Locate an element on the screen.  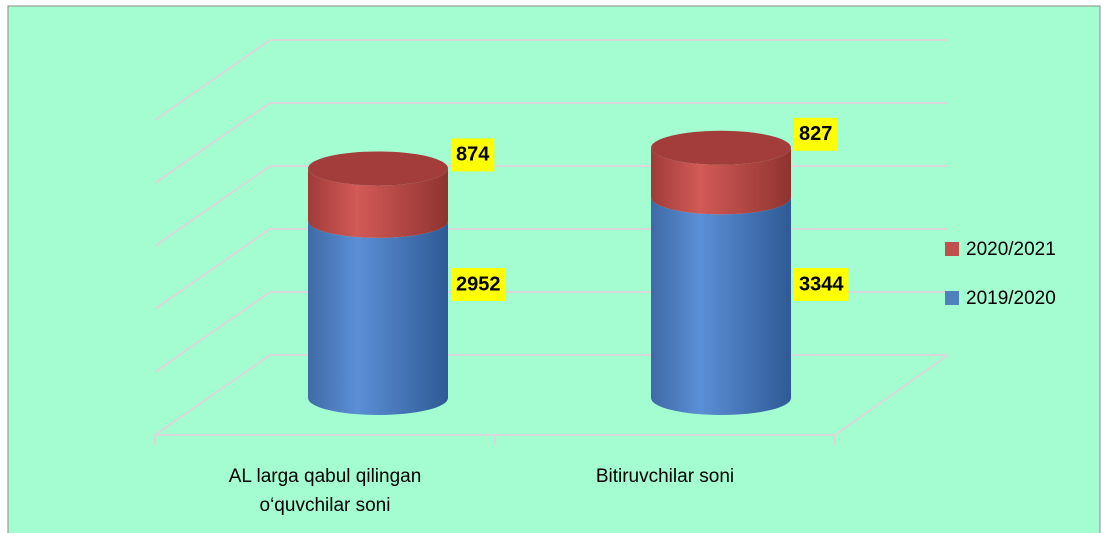
data-label: 874 is located at coordinates (473, 155).